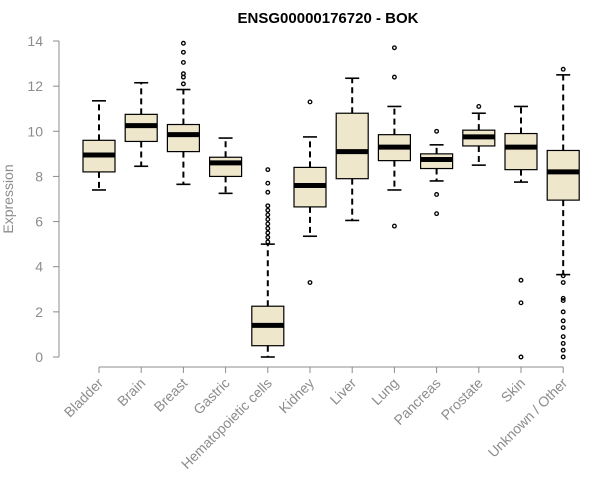  Describe the element at coordinates (479, 135) in the screenshot. I see `box-prostate` at that location.